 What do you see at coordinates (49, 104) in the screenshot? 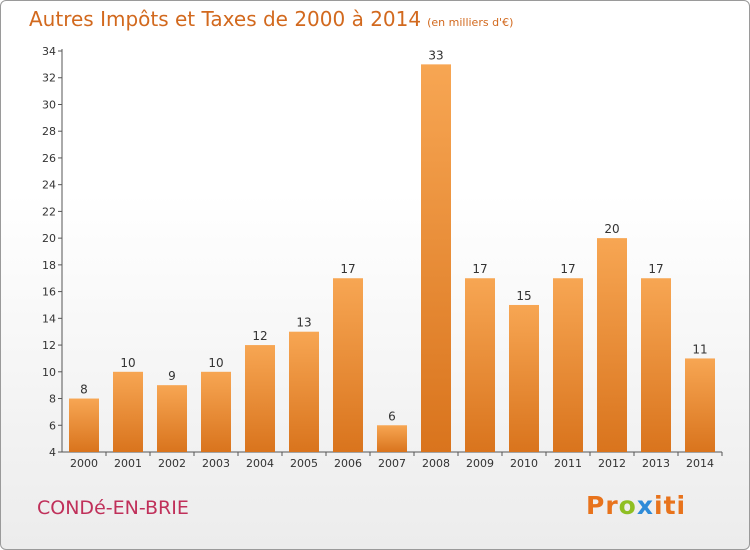
I see `y-tick-label: 30` at bounding box center [49, 104].